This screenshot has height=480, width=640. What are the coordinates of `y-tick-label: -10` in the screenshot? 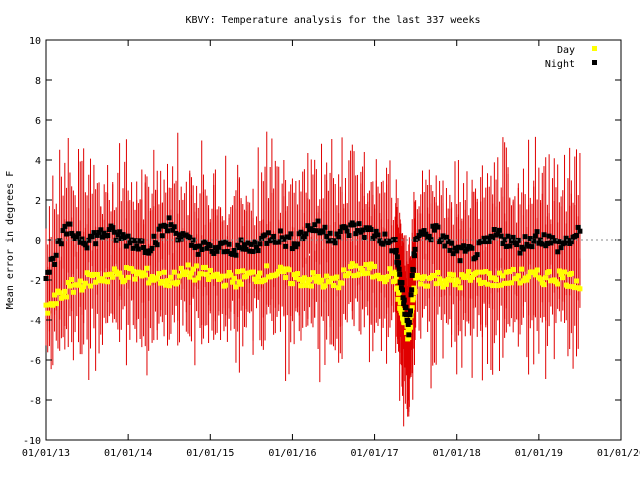 It's located at (32, 441).